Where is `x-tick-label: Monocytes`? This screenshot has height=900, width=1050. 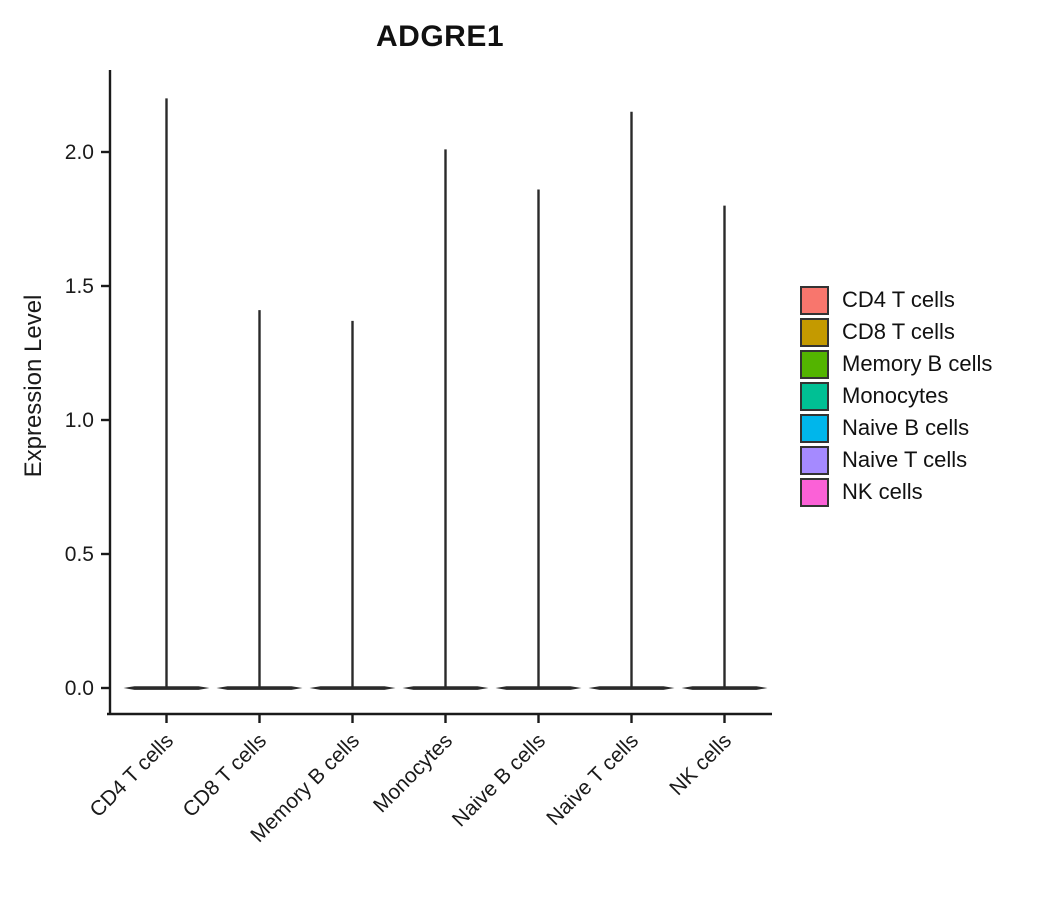 x-tick-label: Monocytes is located at coordinates (413, 773).